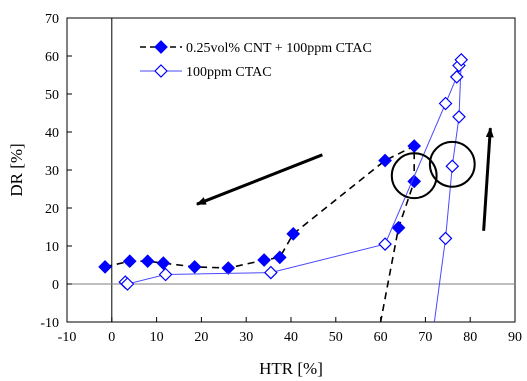  Describe the element at coordinates (67, 337) in the screenshot. I see `x-tick-label: -10` at that location.